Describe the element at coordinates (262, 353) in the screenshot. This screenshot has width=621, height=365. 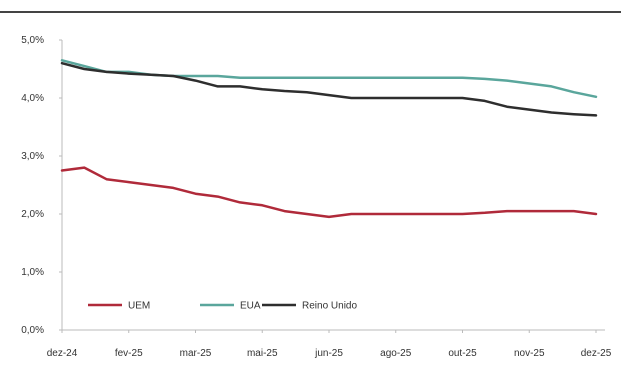
I see `x-tick-label: mai-25` at that location.